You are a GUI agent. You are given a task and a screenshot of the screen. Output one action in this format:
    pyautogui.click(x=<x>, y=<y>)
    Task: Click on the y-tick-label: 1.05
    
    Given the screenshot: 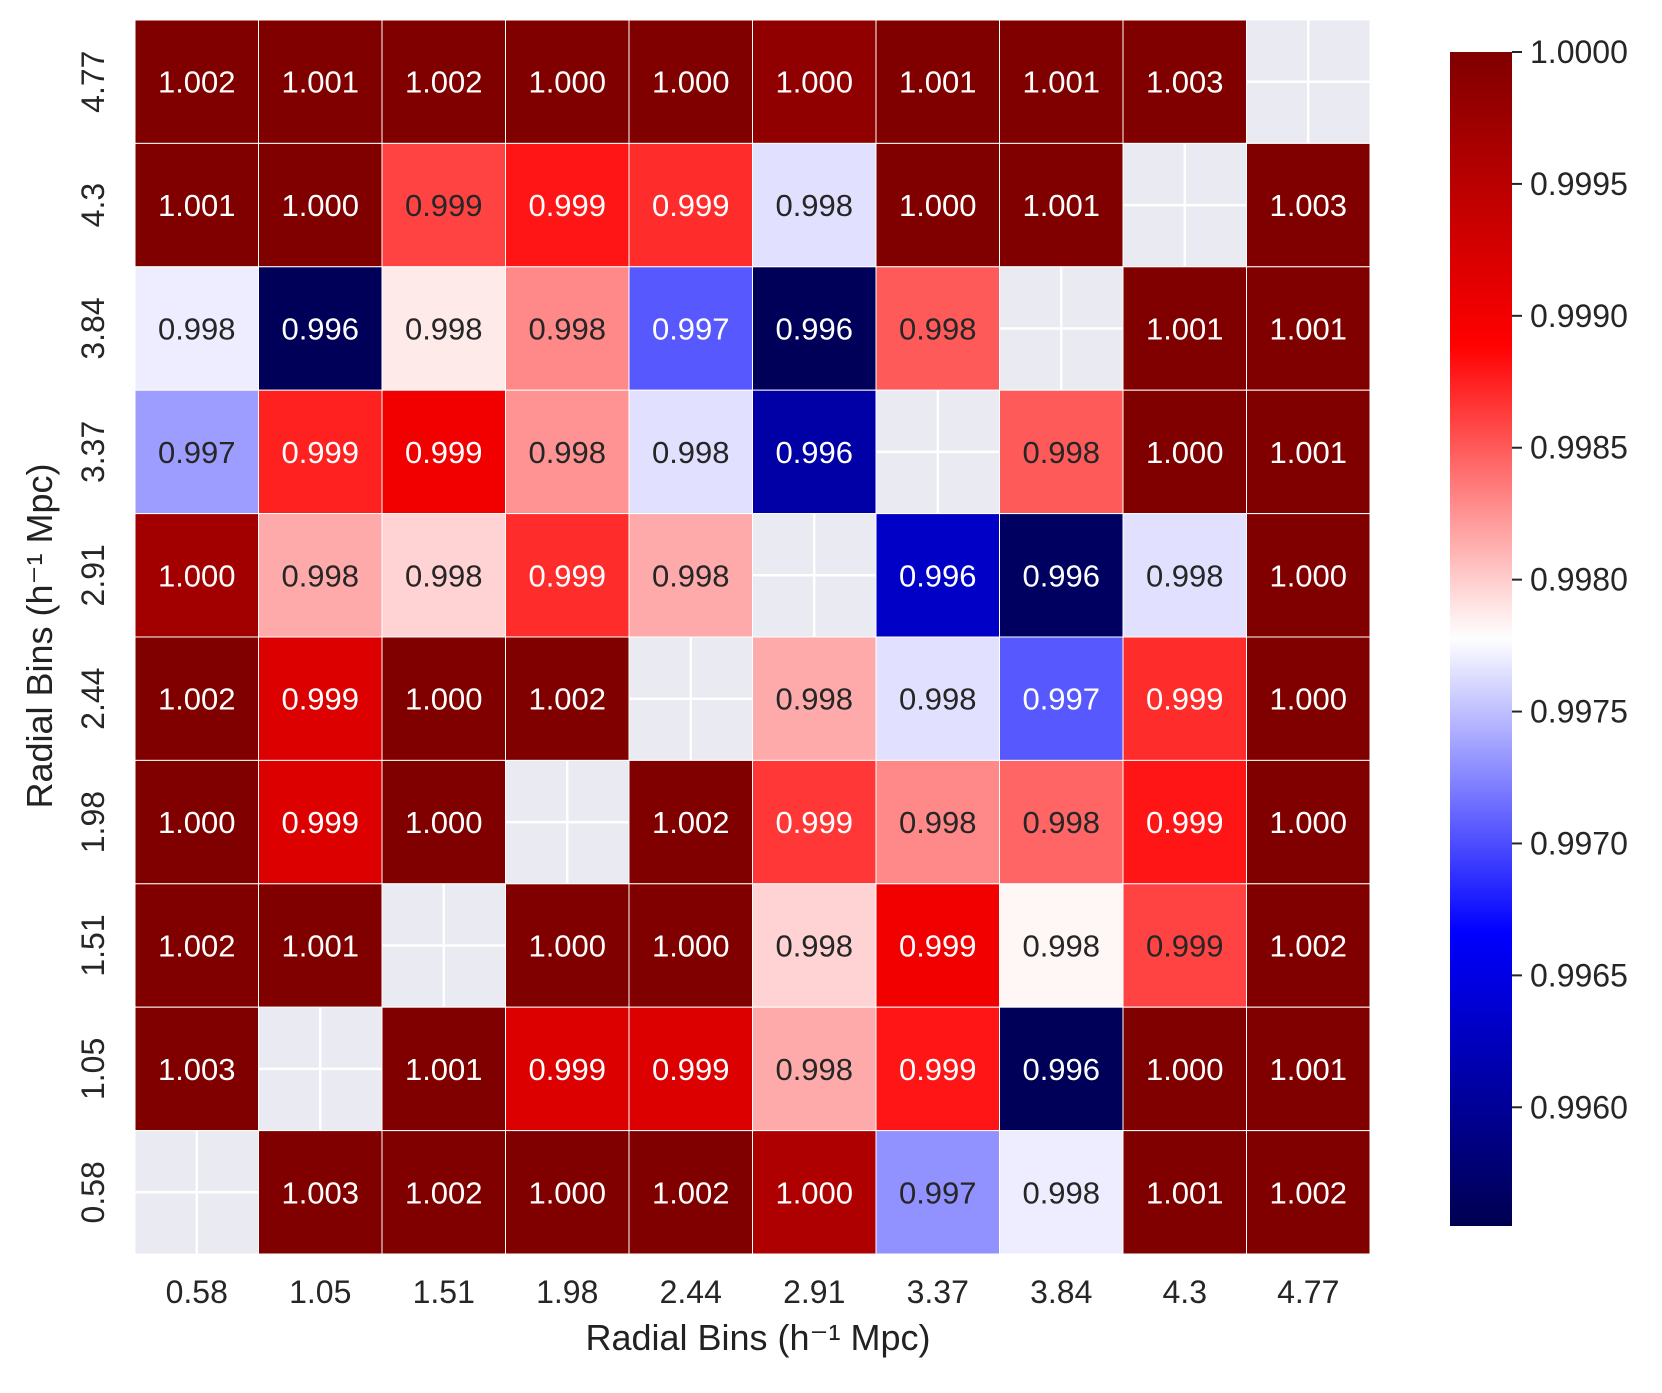 What is the action you would take?
    pyautogui.click(x=93, y=1069)
    